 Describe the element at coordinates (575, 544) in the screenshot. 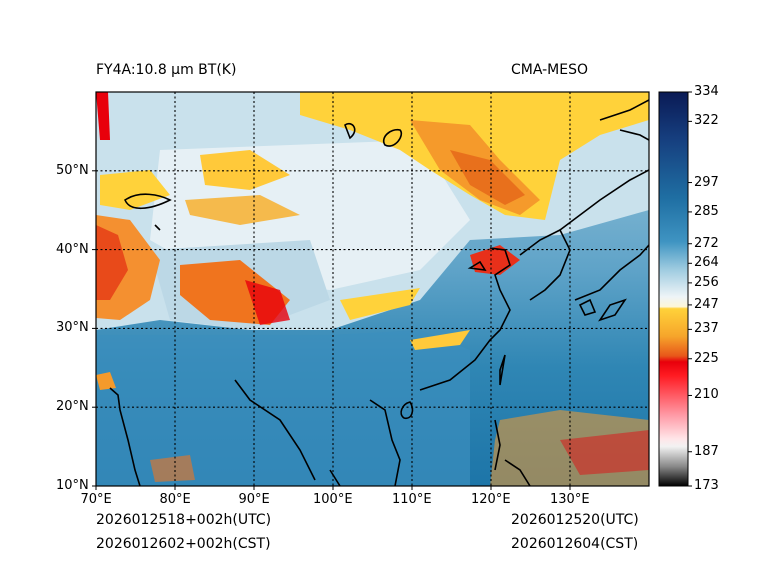

I see `valid-time-cst: 2026012604(CST)` at that location.